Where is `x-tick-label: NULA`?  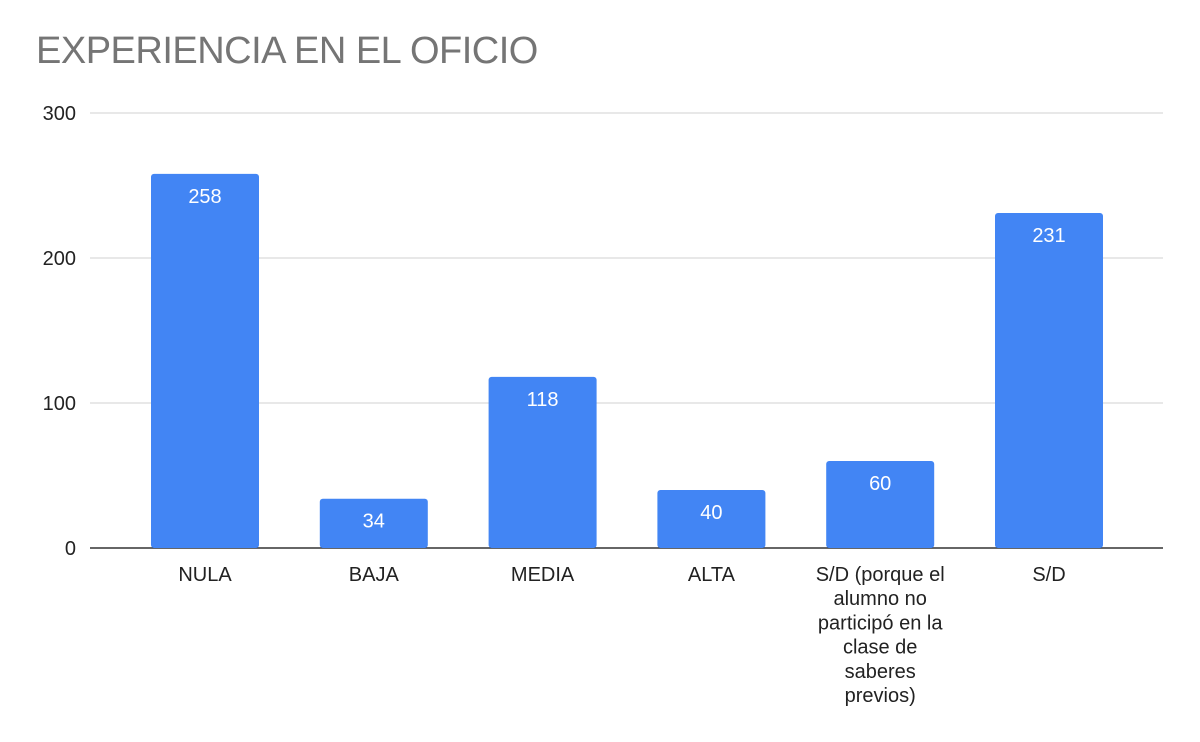 x-tick-label: NULA is located at coordinates (205, 575).